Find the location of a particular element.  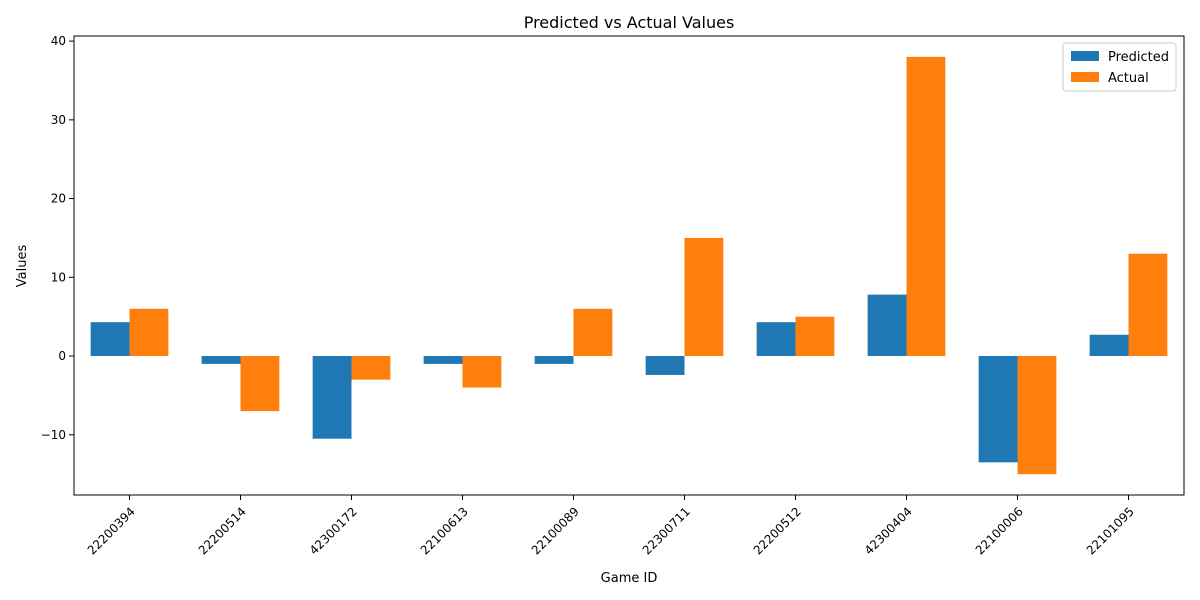

chart-title: Predicted vs Actual Values is located at coordinates (629, 22).